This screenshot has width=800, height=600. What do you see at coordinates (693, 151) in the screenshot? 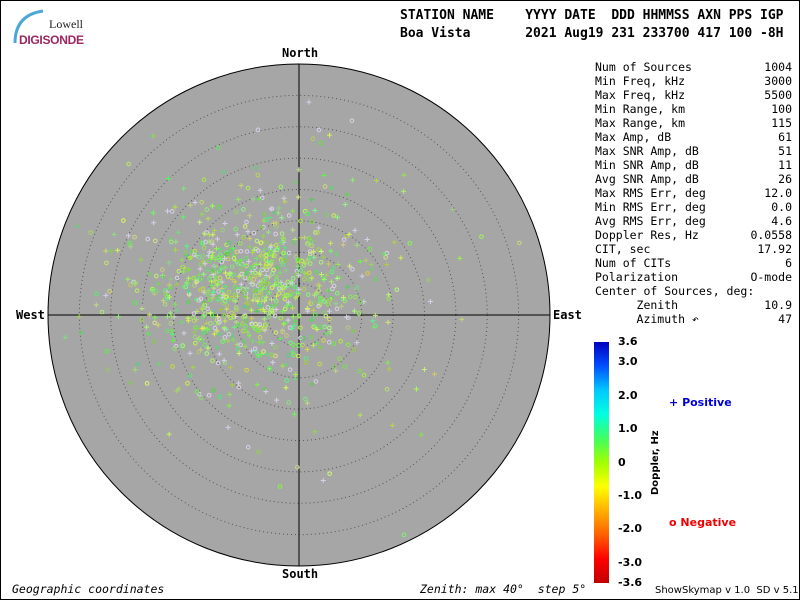
I see `stat-row: Max SNR Amp, dB 51` at bounding box center [693, 151].